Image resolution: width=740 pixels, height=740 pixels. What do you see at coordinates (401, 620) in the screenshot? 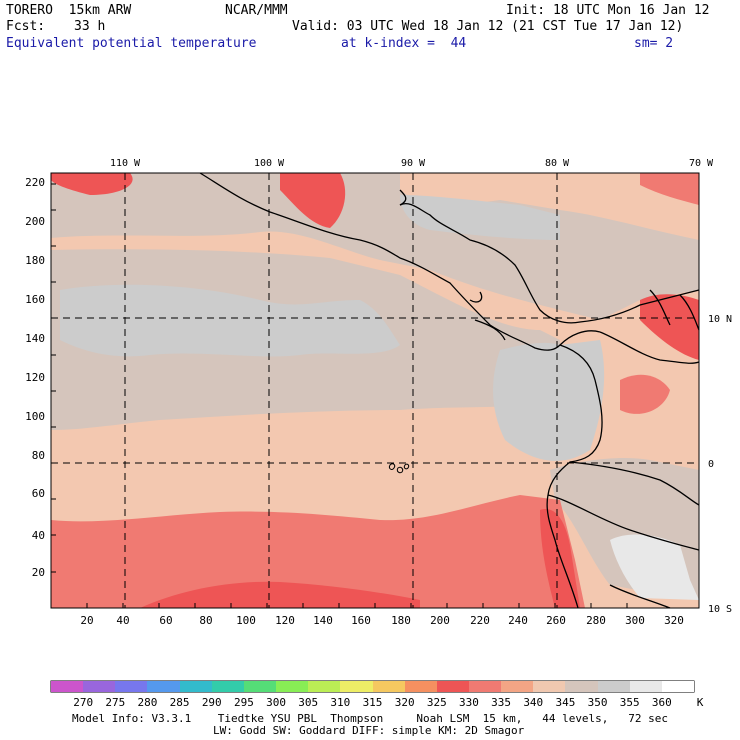
I see `x-tick-label: 180` at bounding box center [401, 620].